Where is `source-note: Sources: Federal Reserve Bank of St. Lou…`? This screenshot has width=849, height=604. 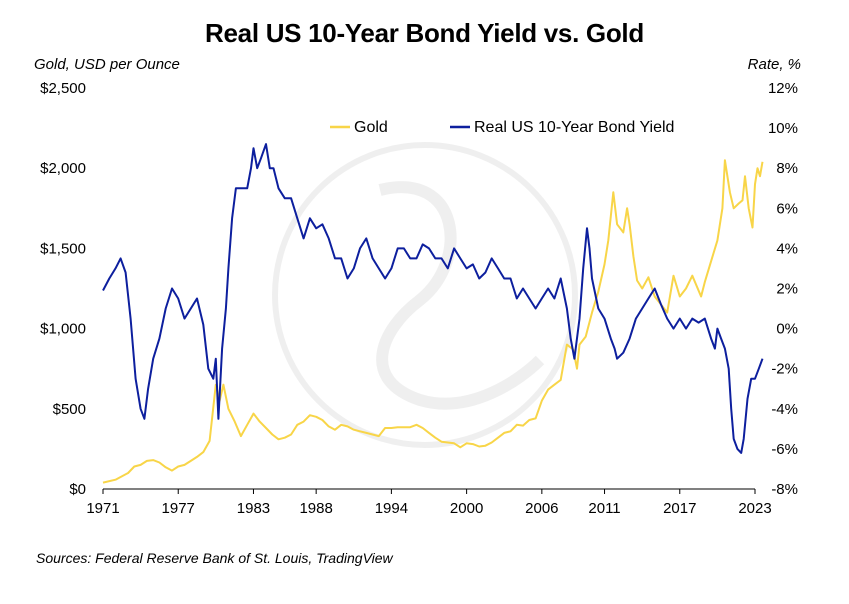
source-note: Sources: Federal Reserve Bank of St. Lou… is located at coordinates (214, 558).